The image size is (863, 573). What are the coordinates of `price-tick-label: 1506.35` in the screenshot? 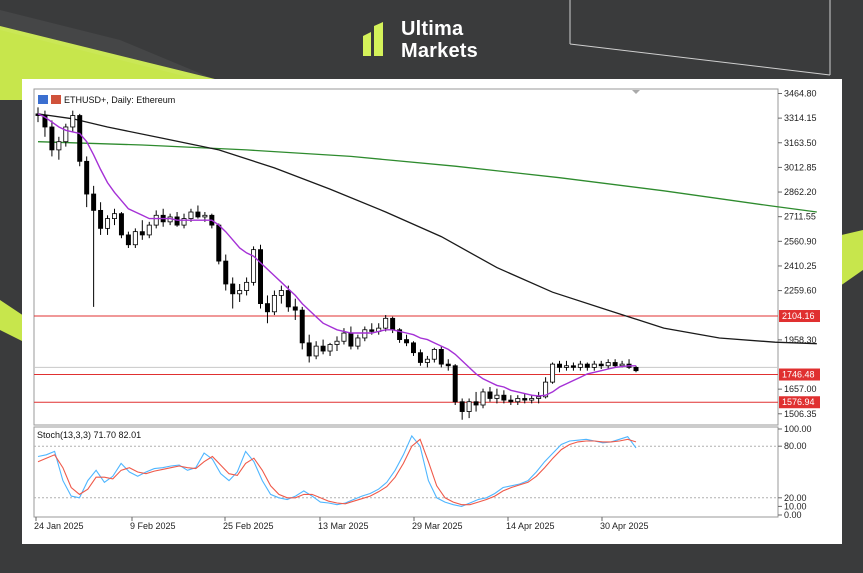 It's located at (800, 414).